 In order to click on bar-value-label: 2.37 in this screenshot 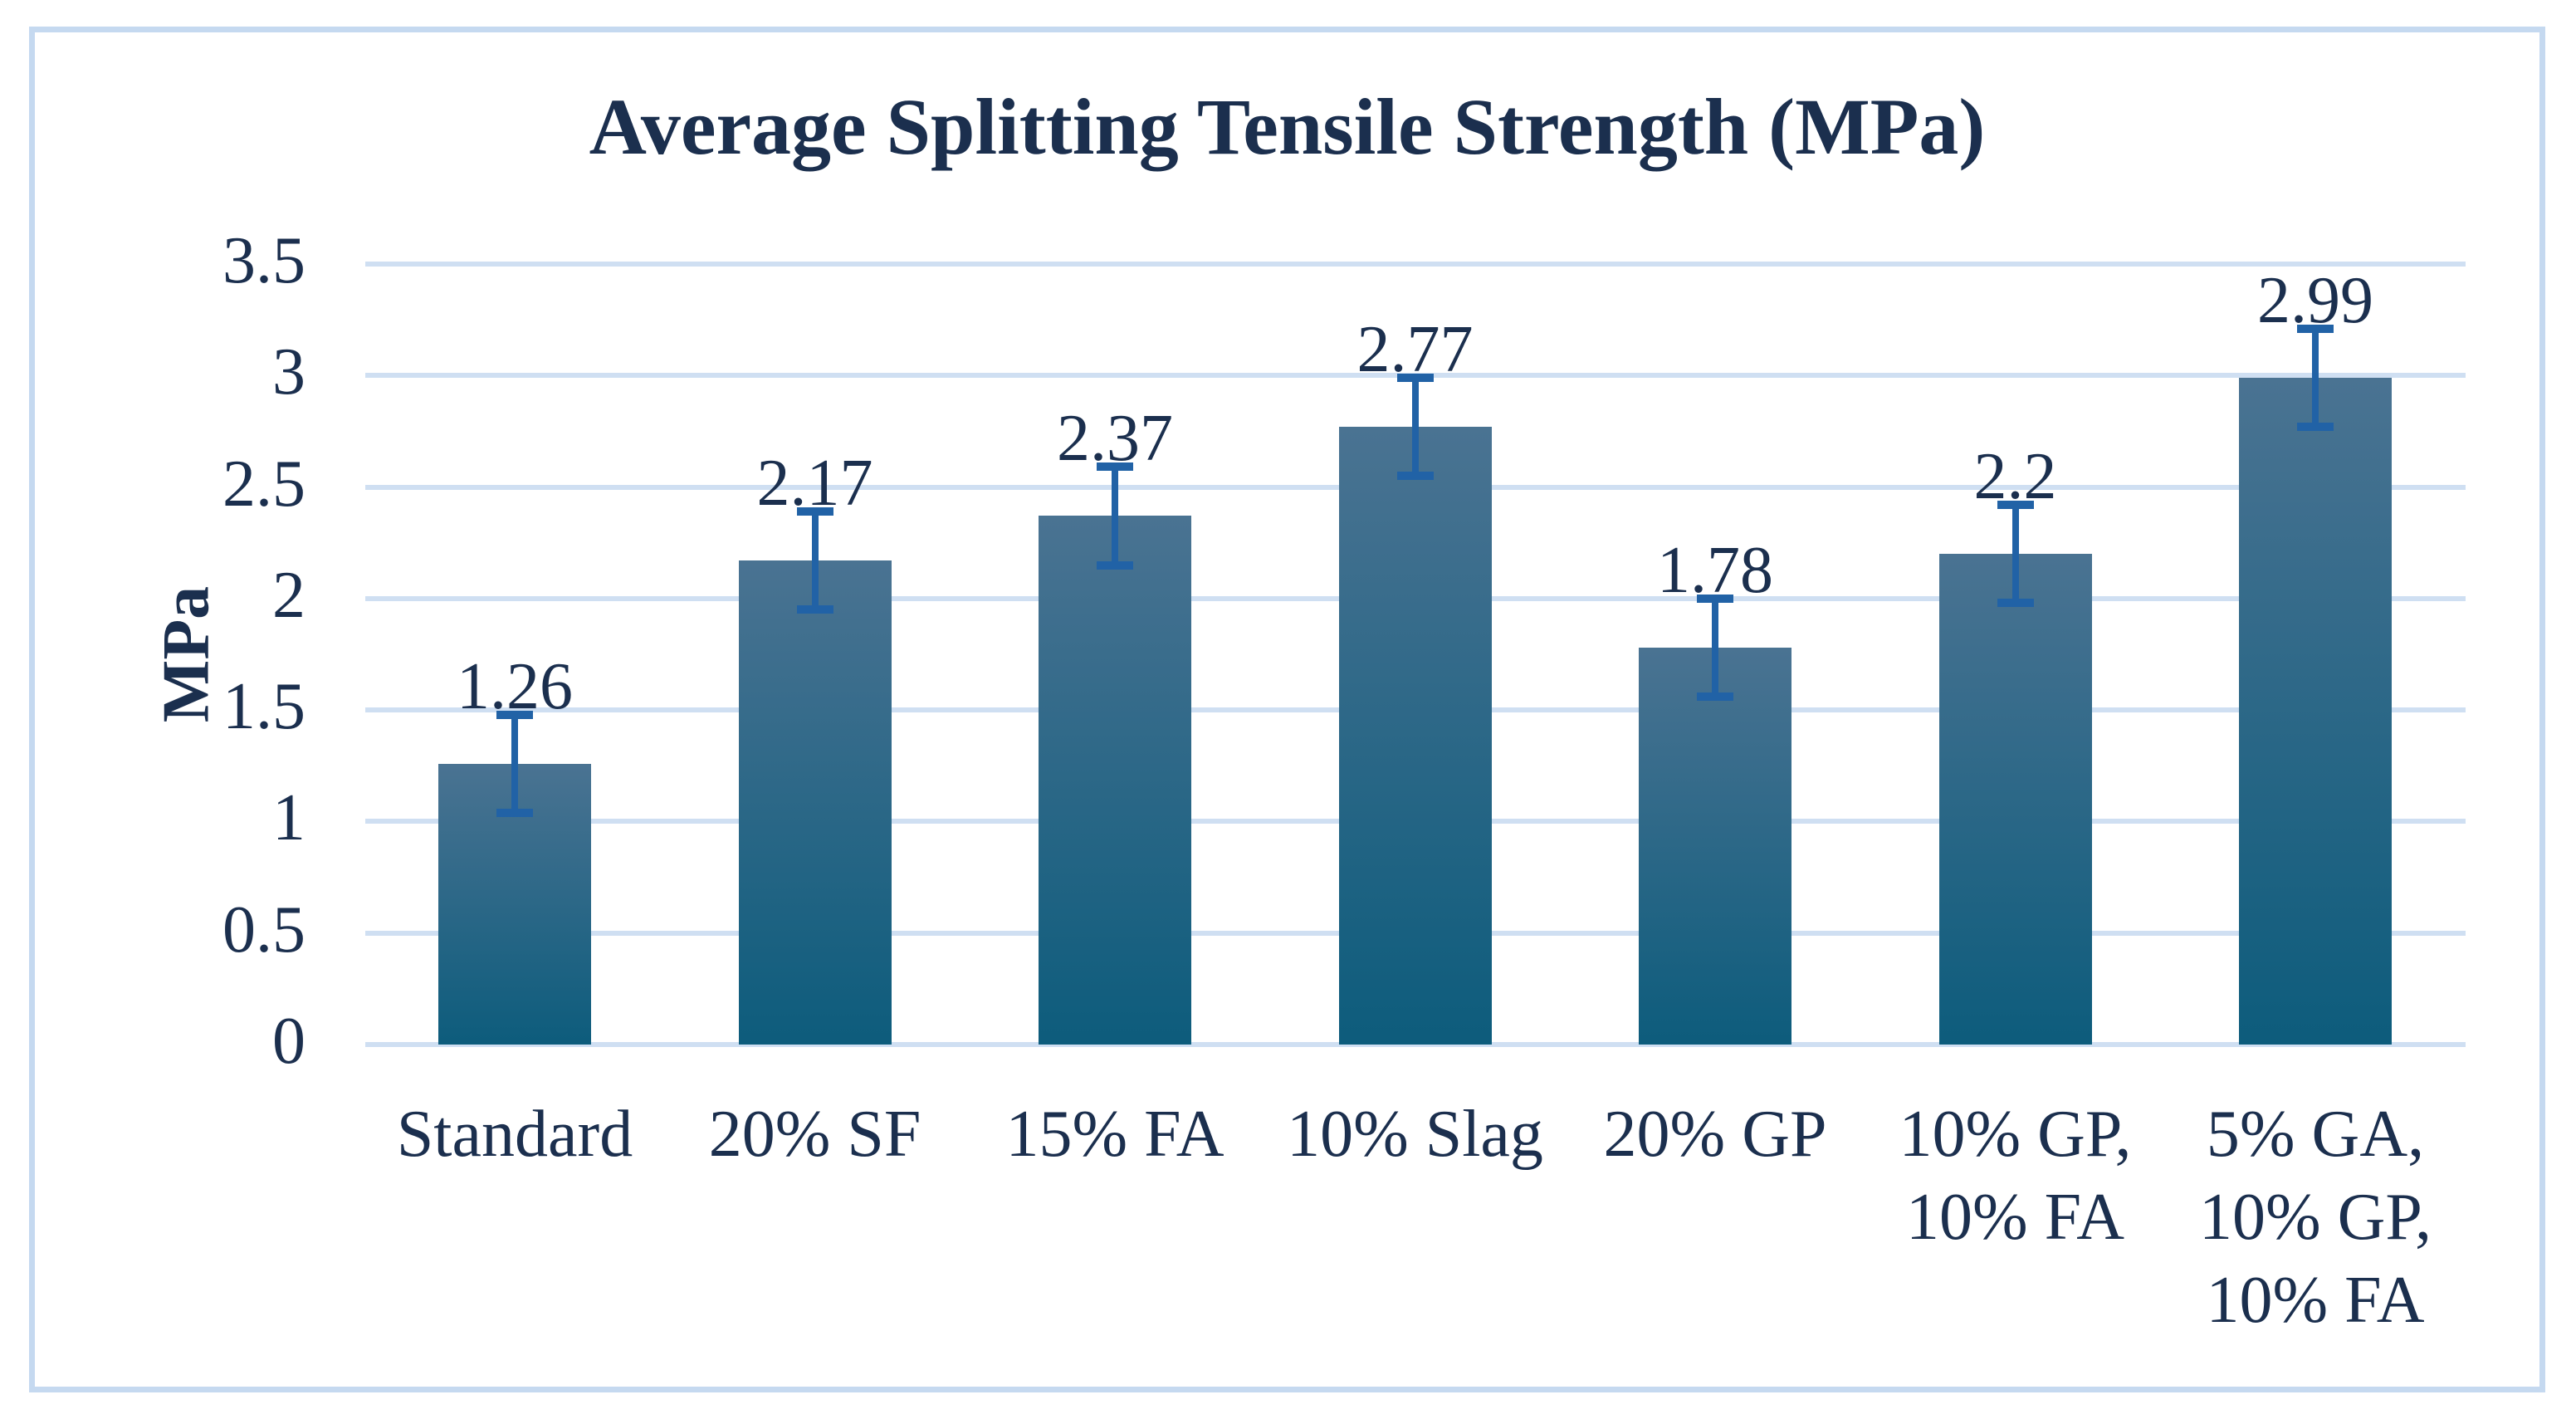, I will do `click(1115, 439)`.